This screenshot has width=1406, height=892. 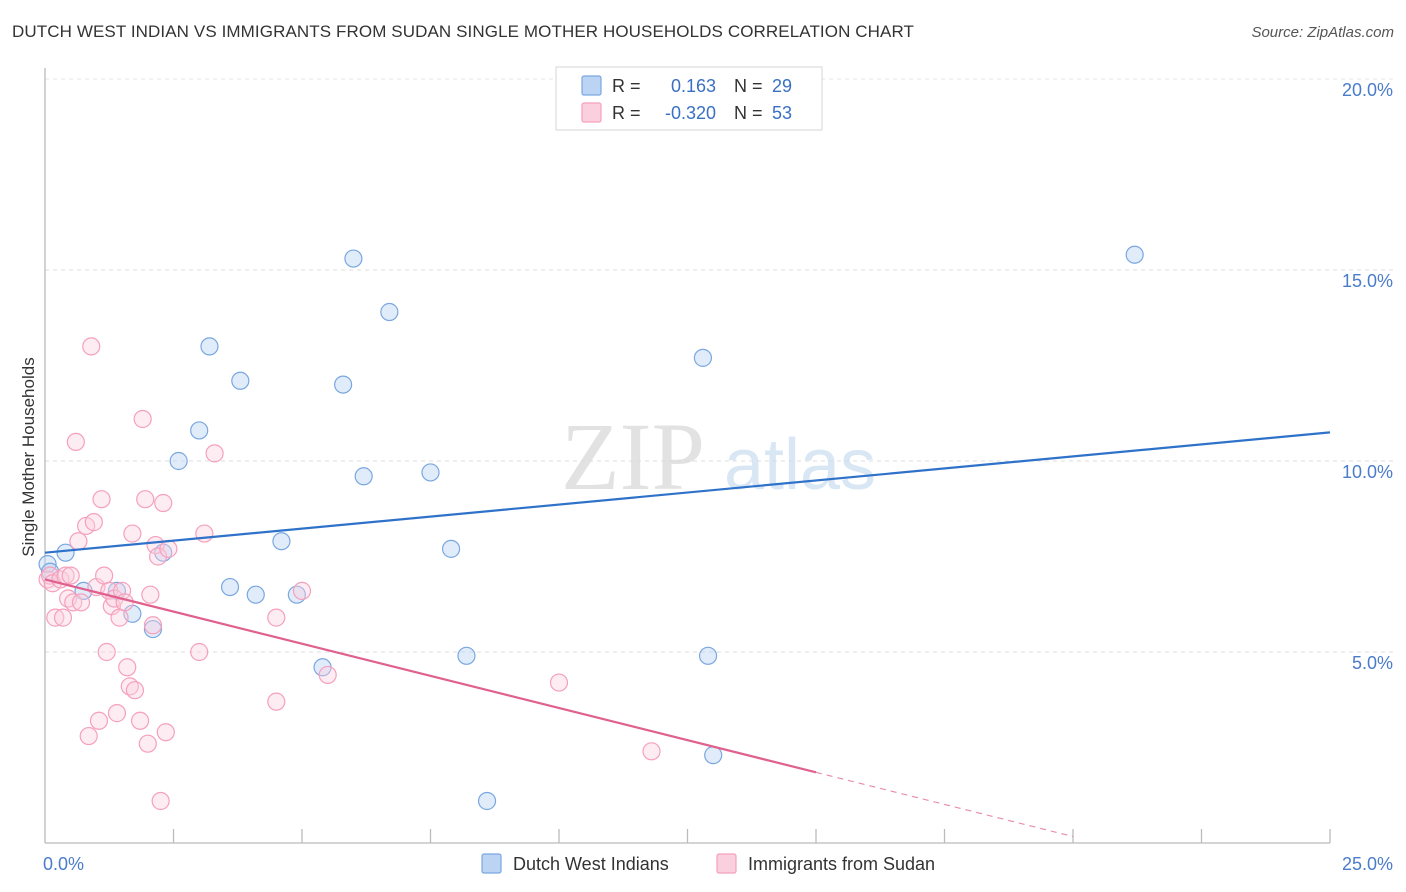 I want to click on legend-bottom-swatch-dutch, so click(x=491, y=863).